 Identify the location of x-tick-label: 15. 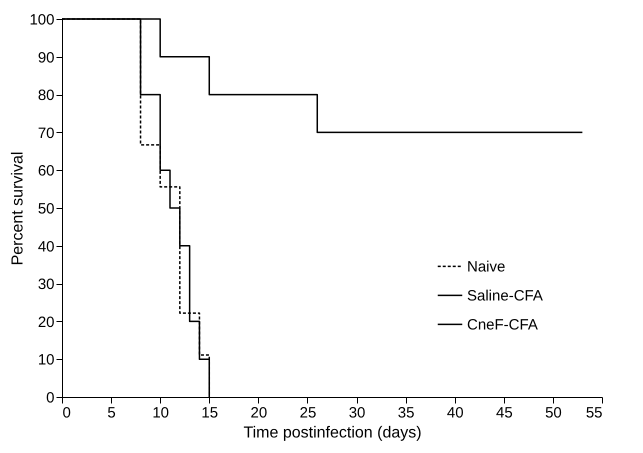
(209, 413).